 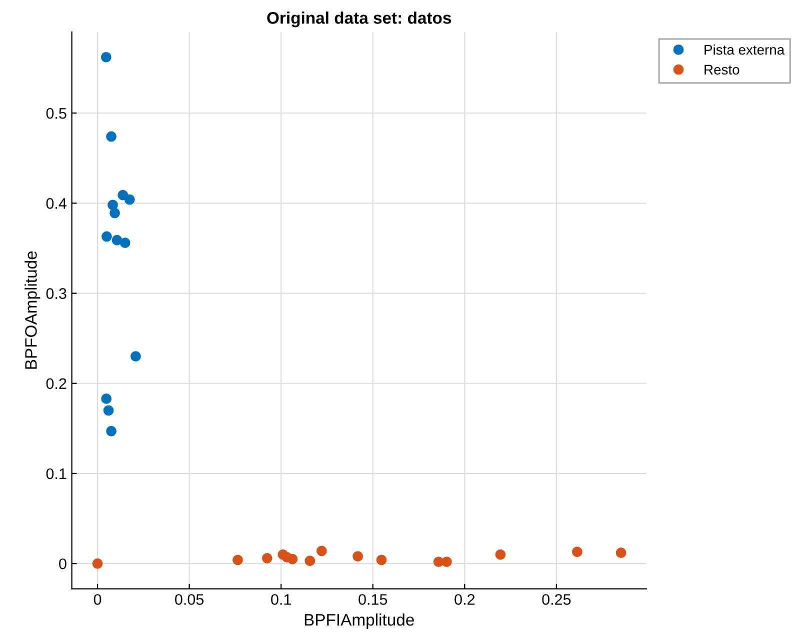 I want to click on y-tick-label: 0.3, so click(x=56, y=293).